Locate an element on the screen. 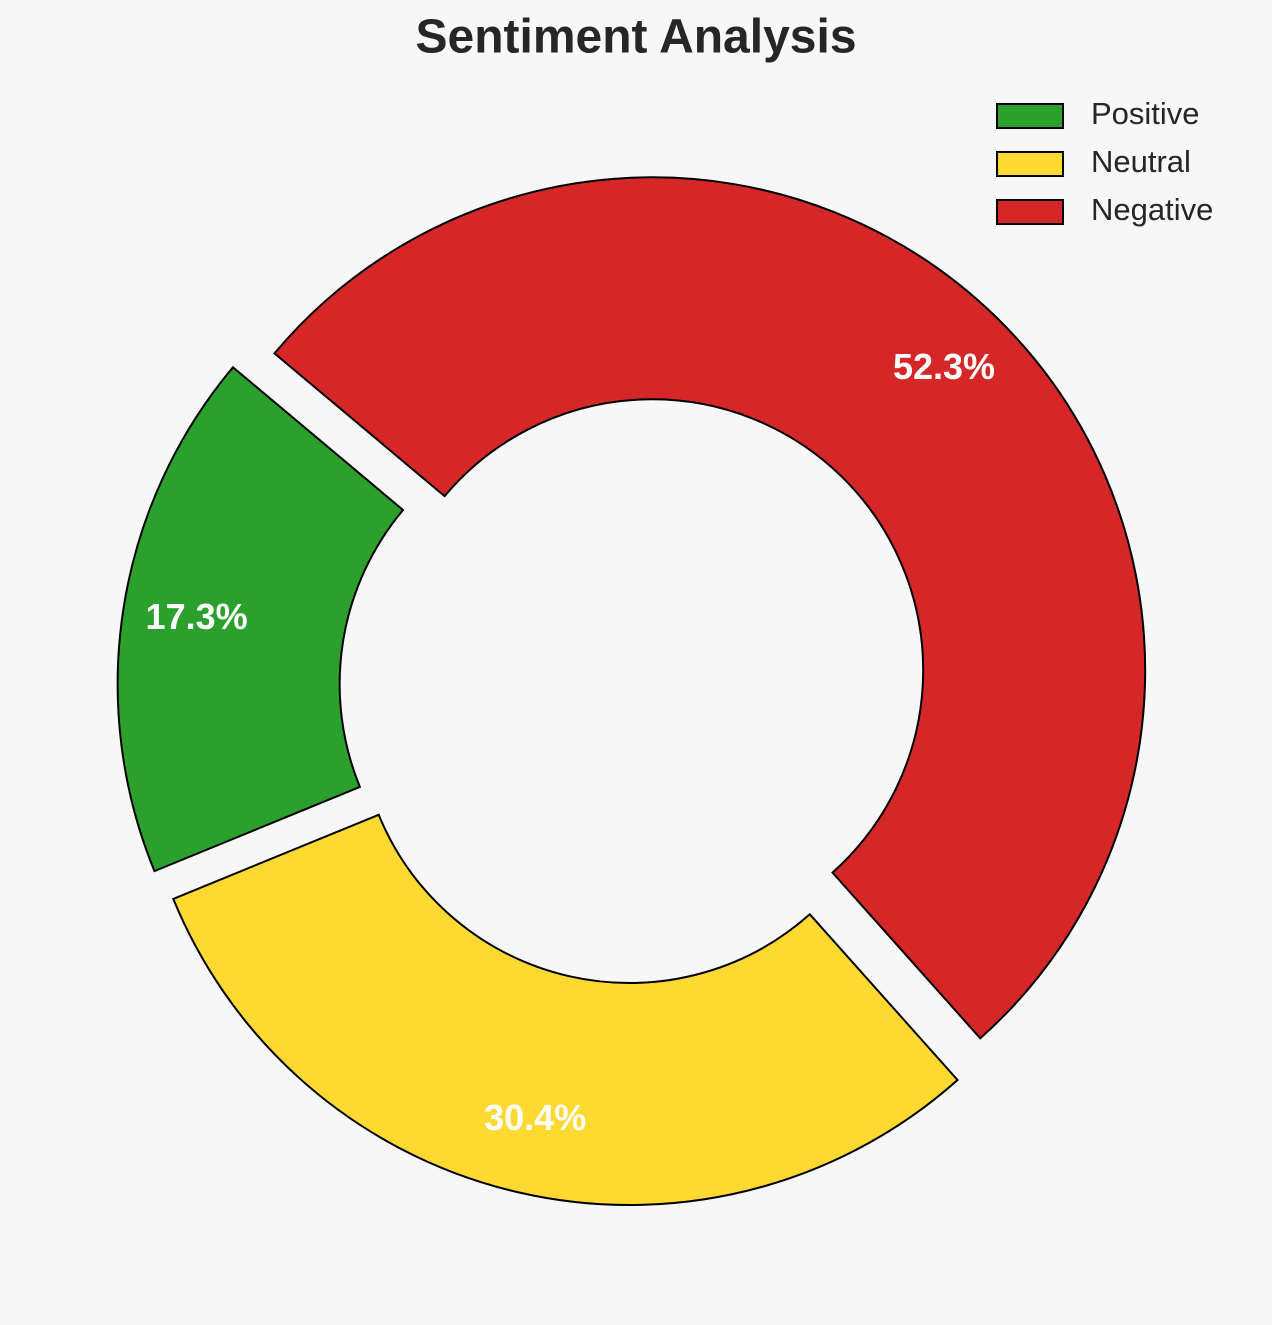 This screenshot has width=1272, height=1325. donut-wedge is located at coordinates (260, 619).